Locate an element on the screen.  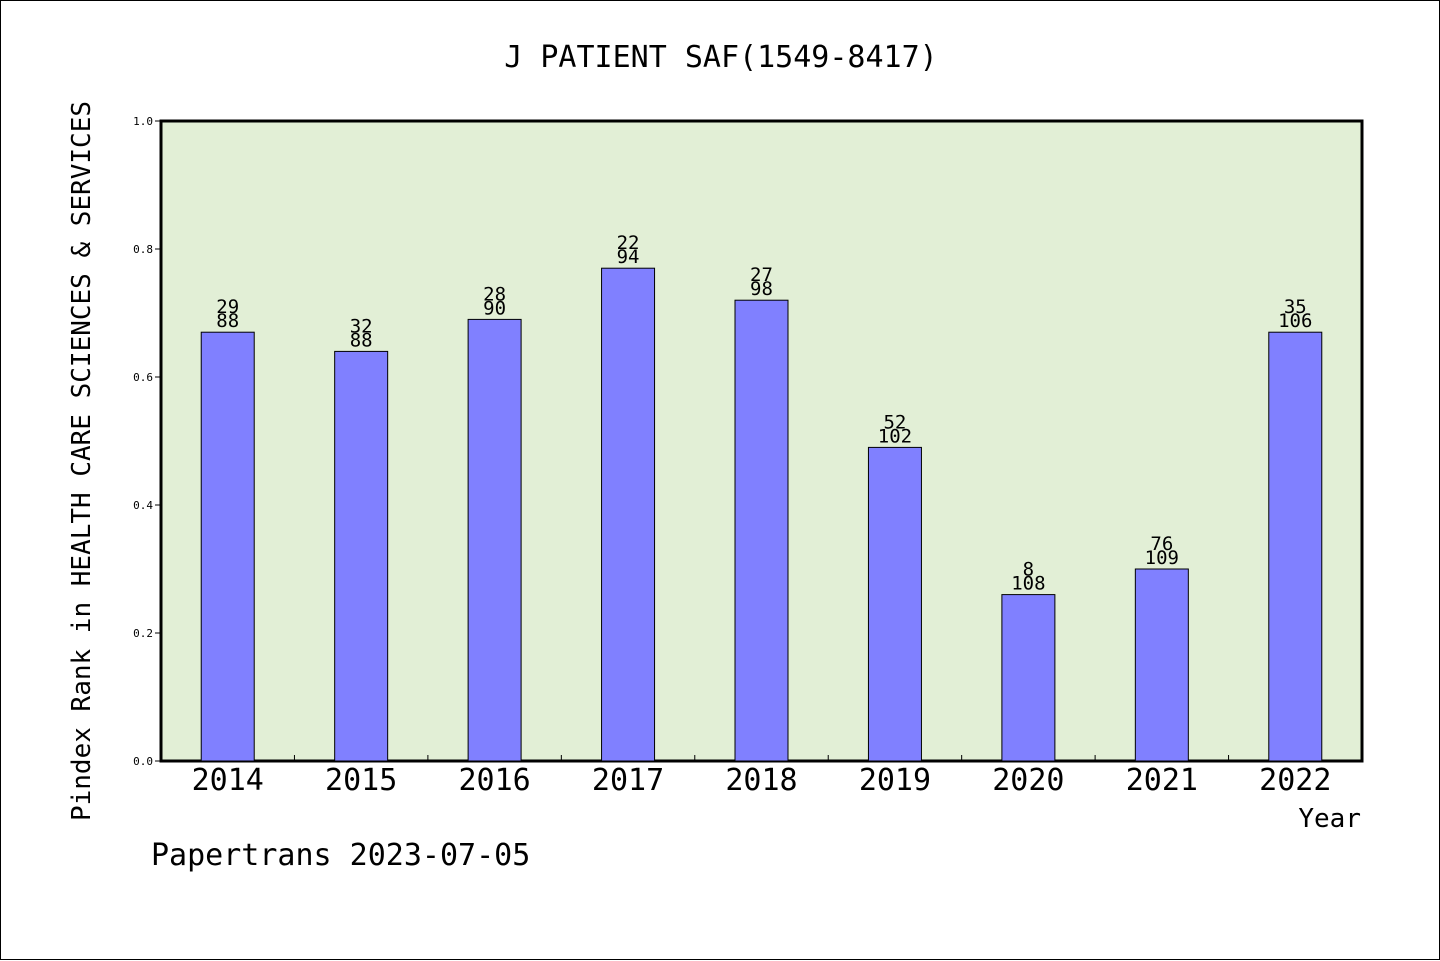
rank-label: 27 is located at coordinates (761, 275).